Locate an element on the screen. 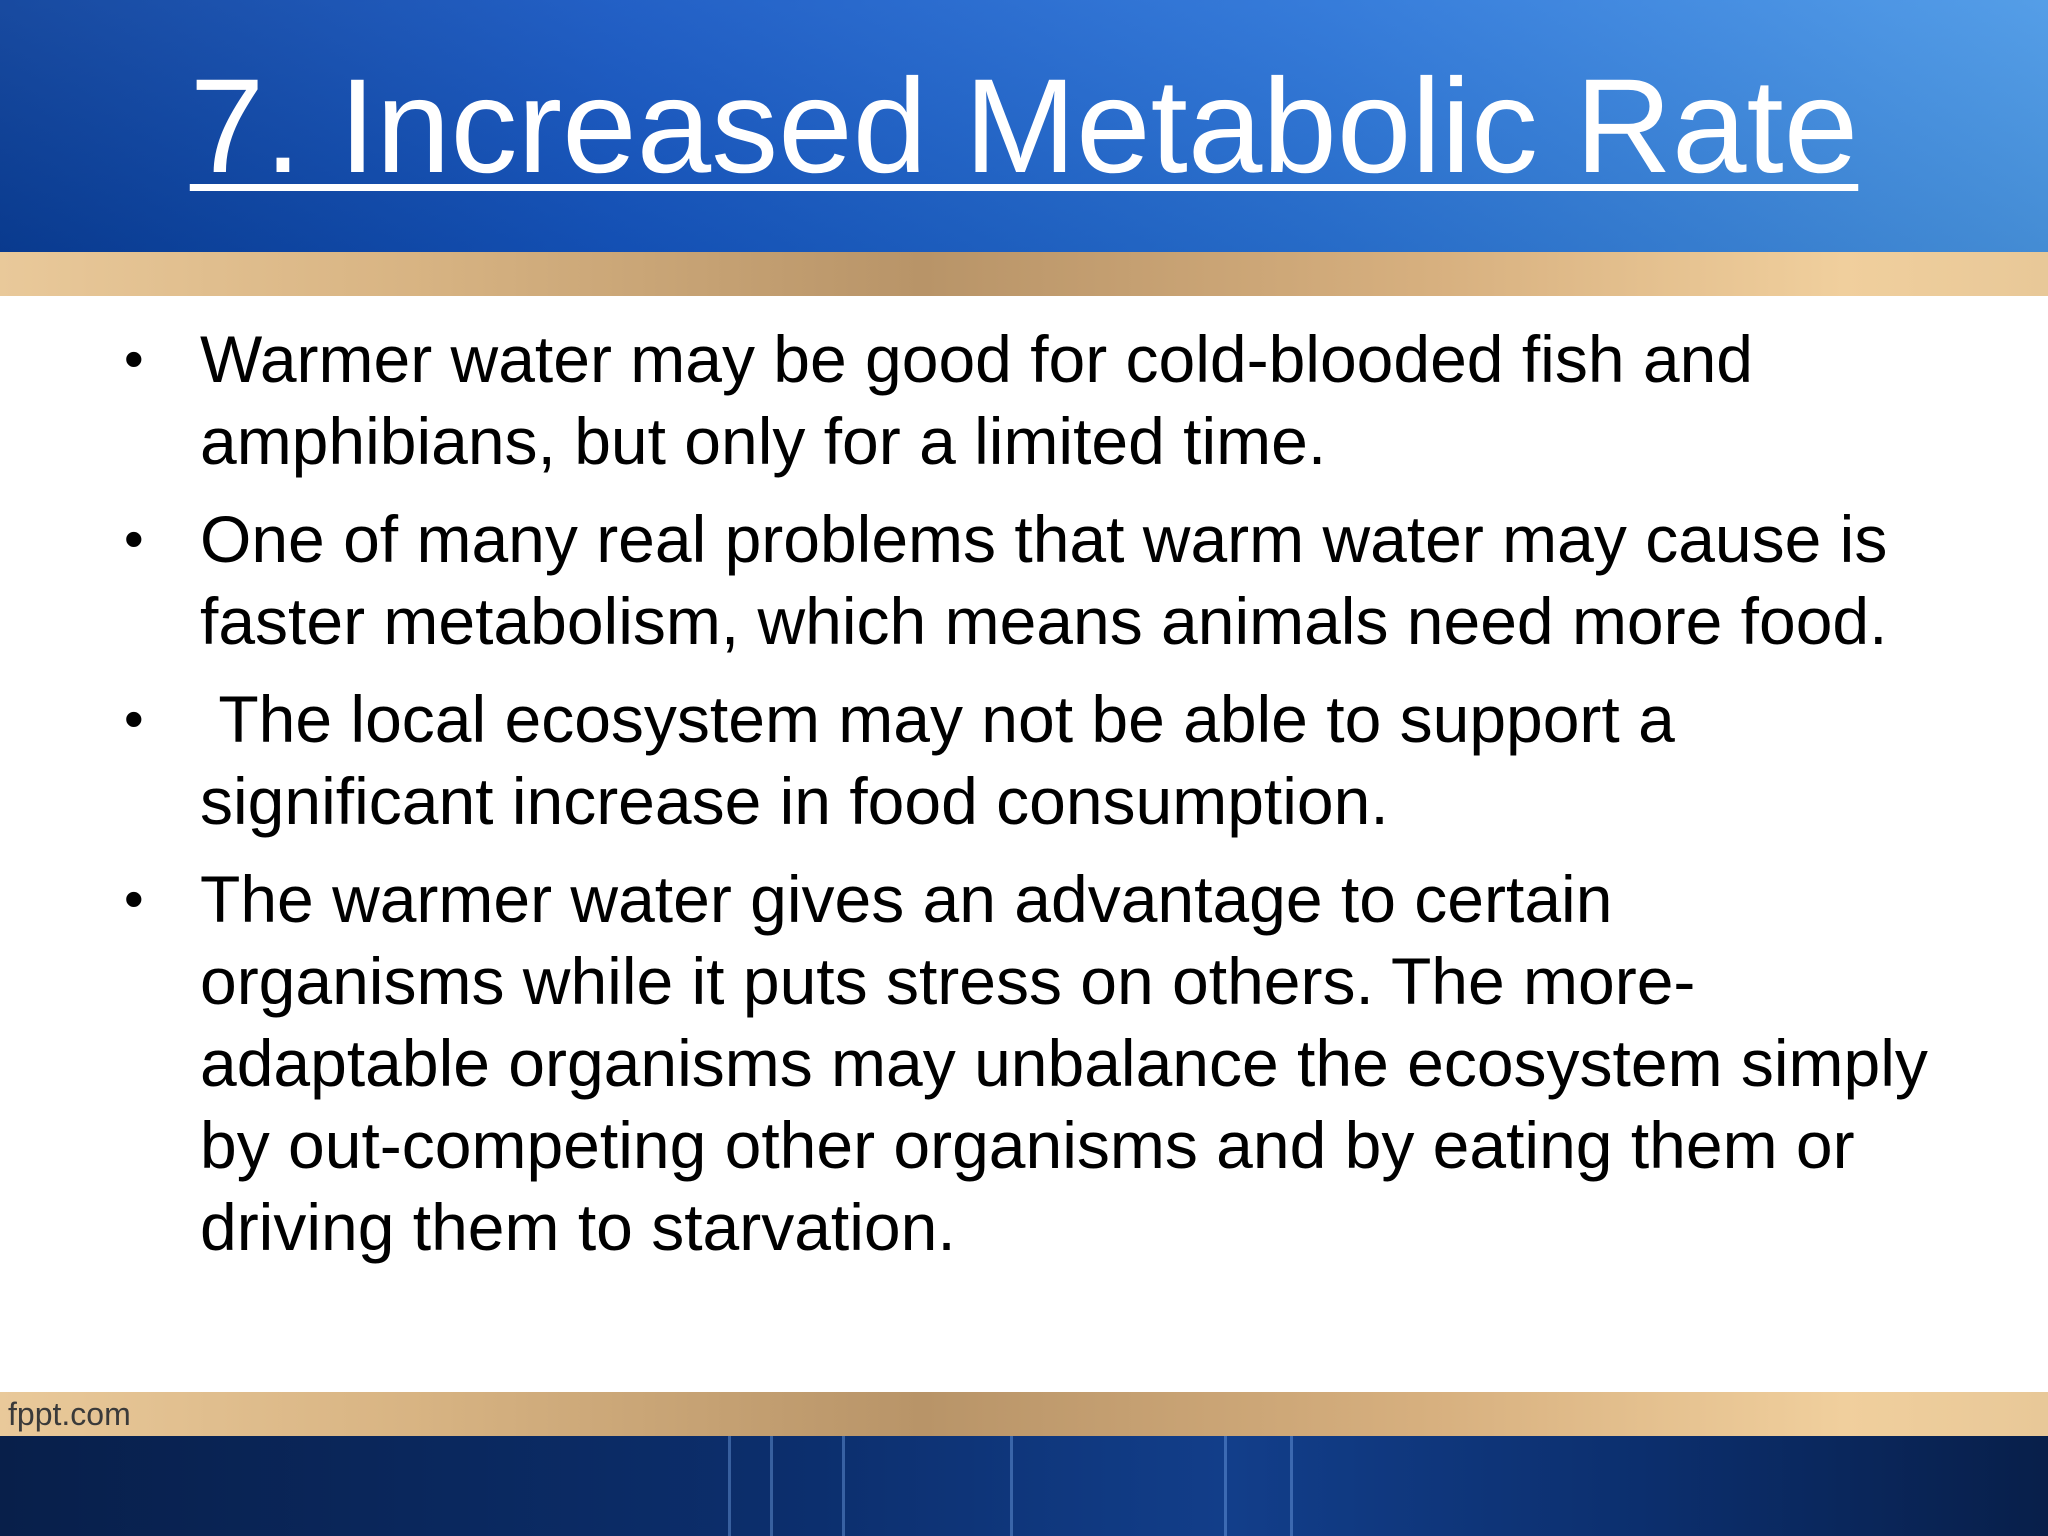  header-accent-band is located at coordinates (1024, 274).